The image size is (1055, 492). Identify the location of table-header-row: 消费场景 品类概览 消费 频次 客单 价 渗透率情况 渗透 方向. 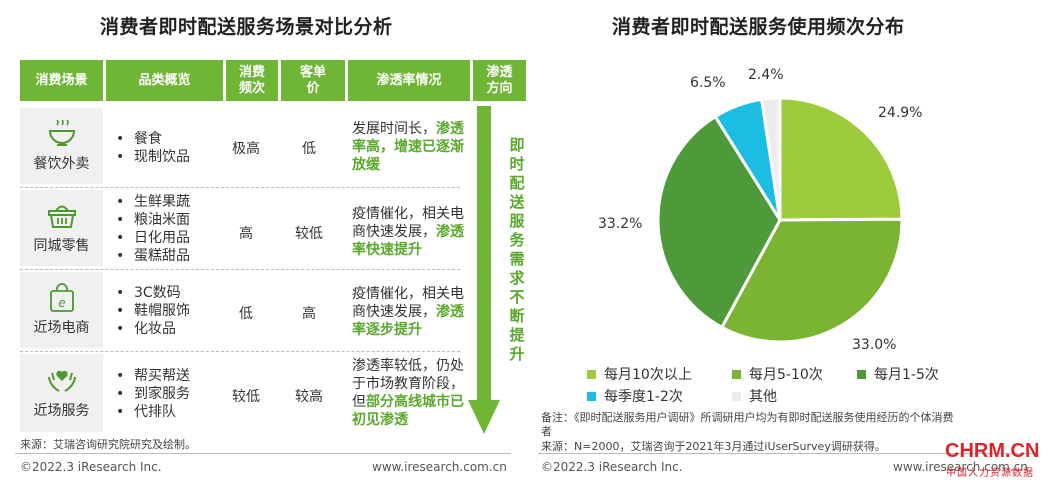
(273, 80).